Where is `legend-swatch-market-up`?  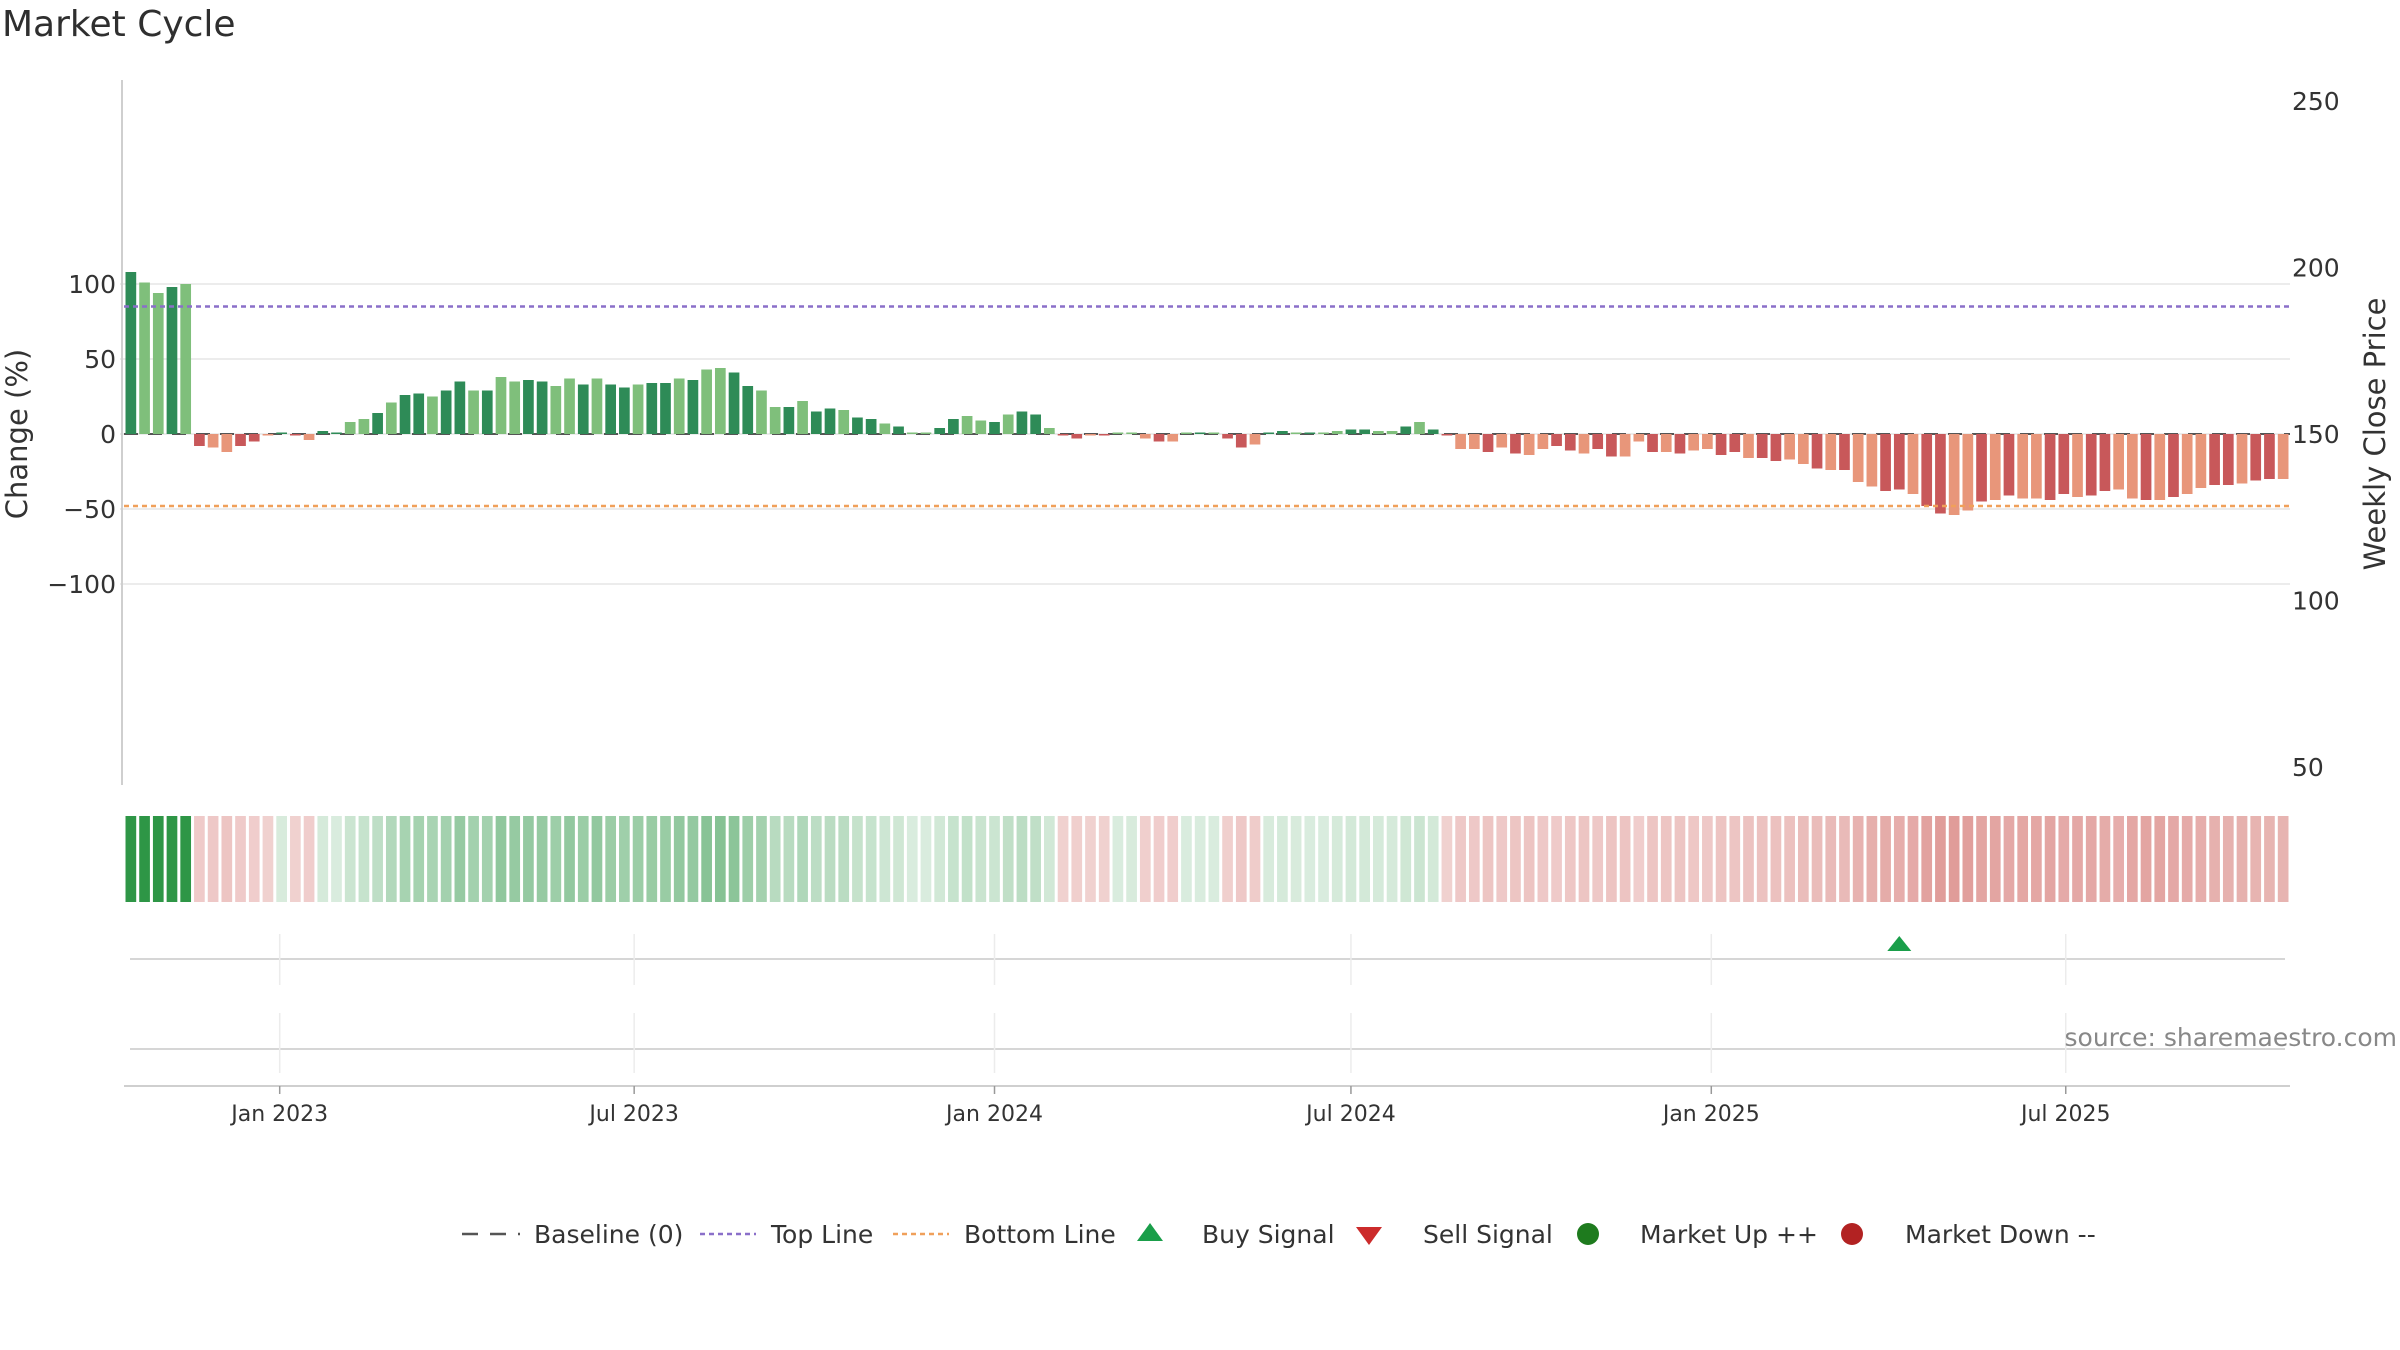 legend-swatch-market-up is located at coordinates (1588, 1234).